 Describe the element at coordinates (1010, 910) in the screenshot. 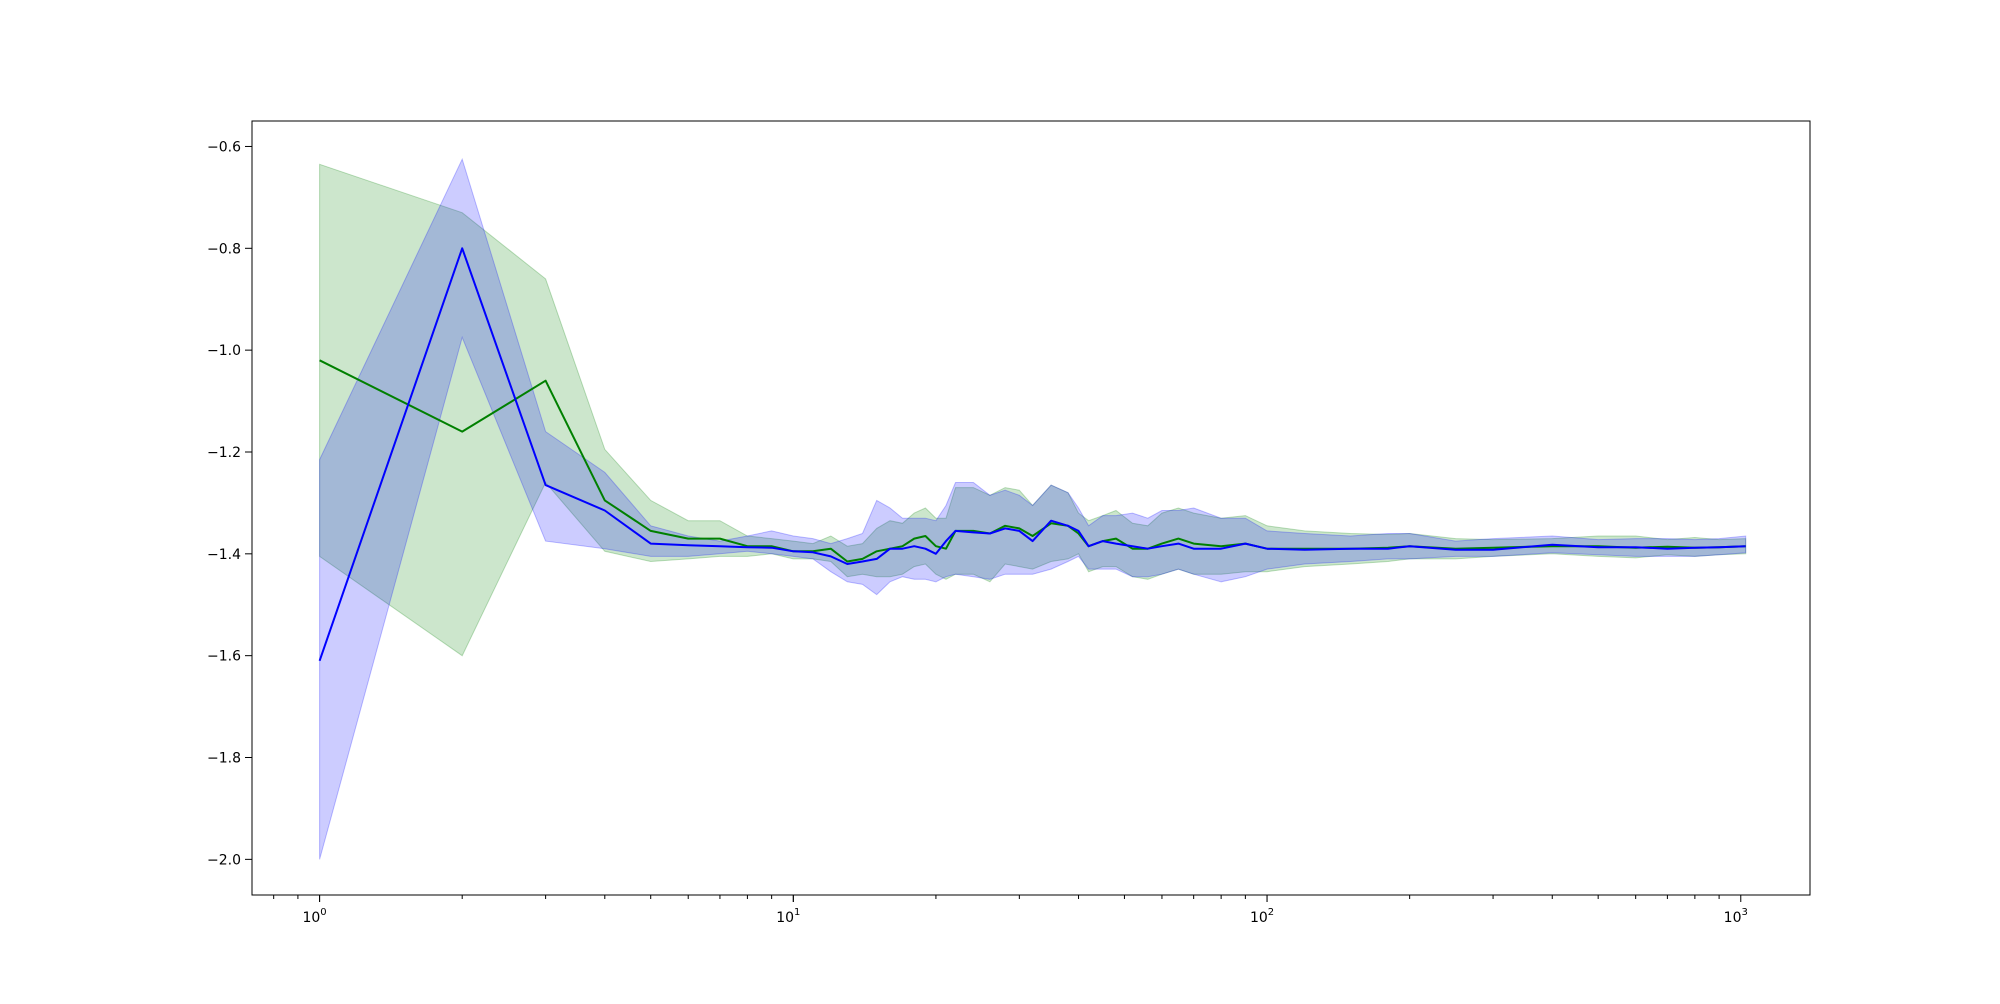

I see `x-axis: 10⁰ 10¹ 10² 10³` at that location.